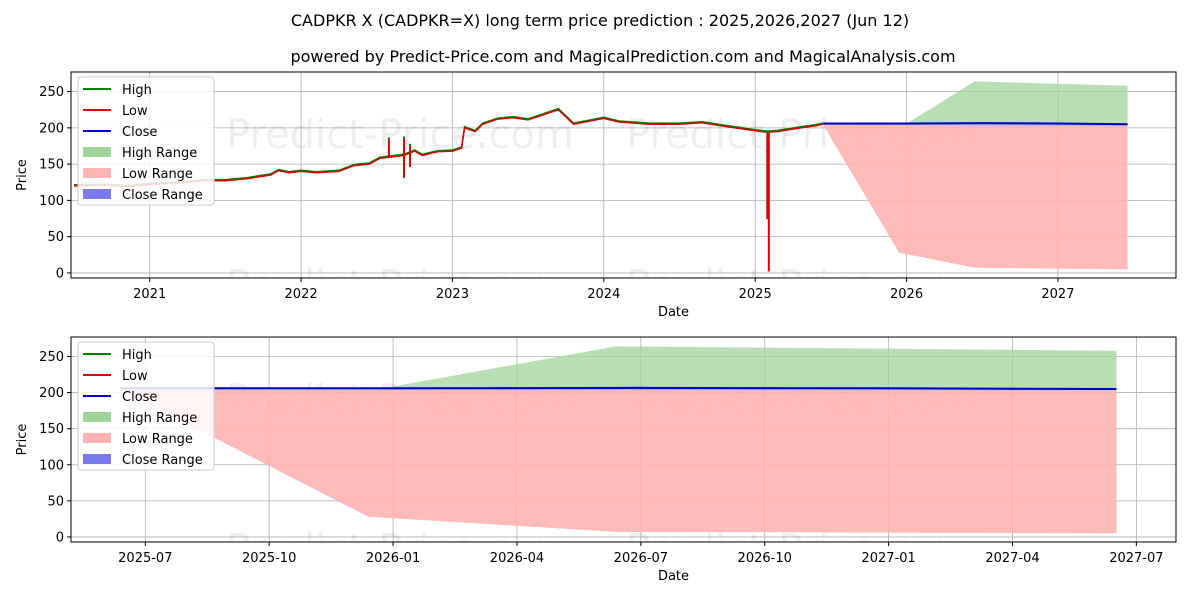 The height and width of the screenshot is (604, 1200). I want to click on x-tick-label: 2026-01, so click(393, 558).